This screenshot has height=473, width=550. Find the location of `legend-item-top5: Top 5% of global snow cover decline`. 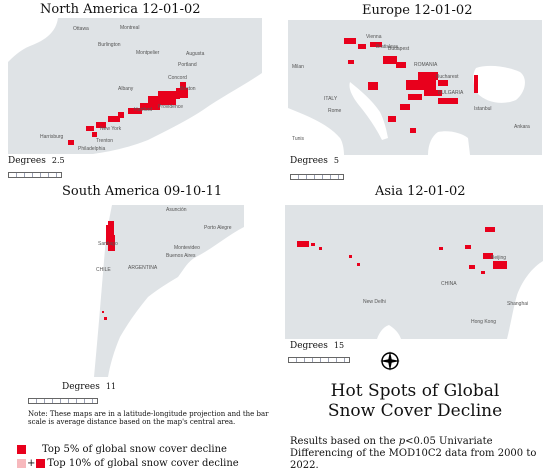

legend-item-top5: Top 5% of global snow cover decline is located at coordinates (122, 449).